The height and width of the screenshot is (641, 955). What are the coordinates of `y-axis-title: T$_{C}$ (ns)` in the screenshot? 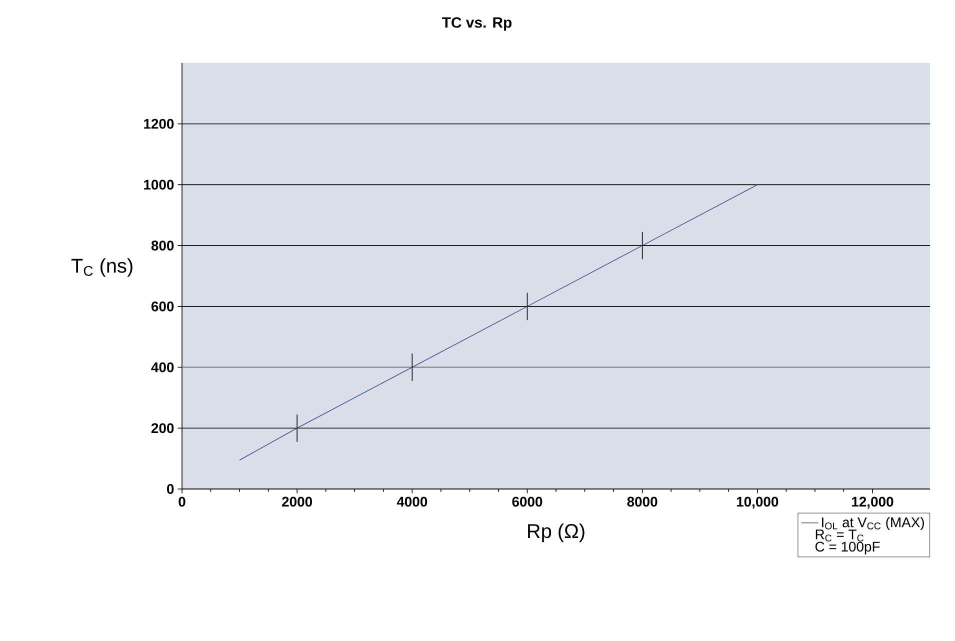 It's located at (101, 267).